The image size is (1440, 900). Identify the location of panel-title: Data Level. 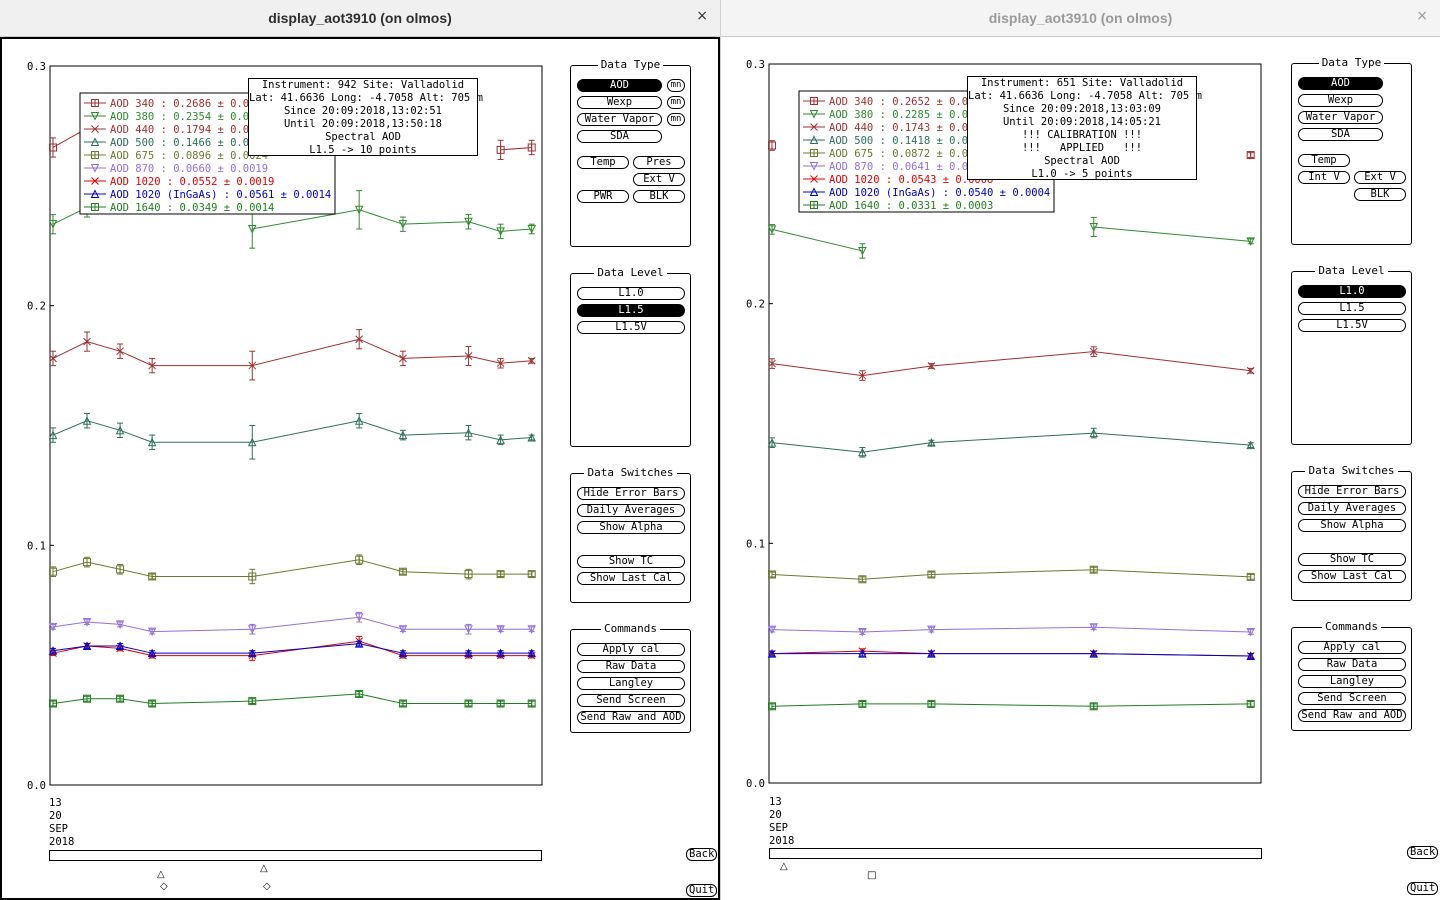
(630, 272).